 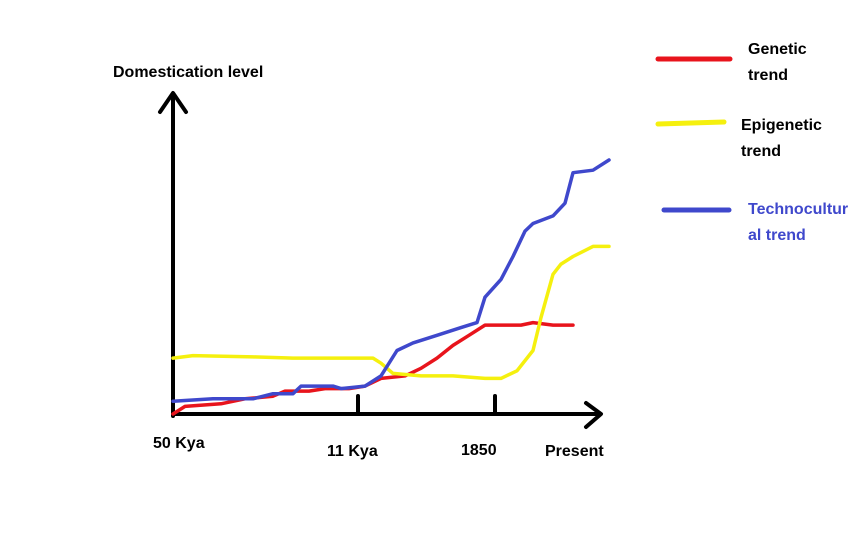 I want to click on y-axis-arrow-icon, so click(x=173, y=102).